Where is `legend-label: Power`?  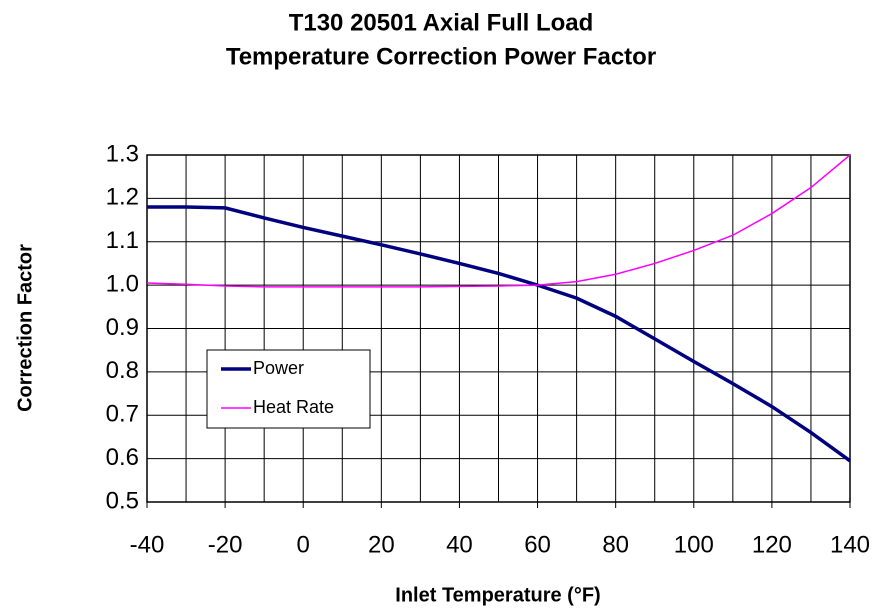
legend-label: Power is located at coordinates (278, 368).